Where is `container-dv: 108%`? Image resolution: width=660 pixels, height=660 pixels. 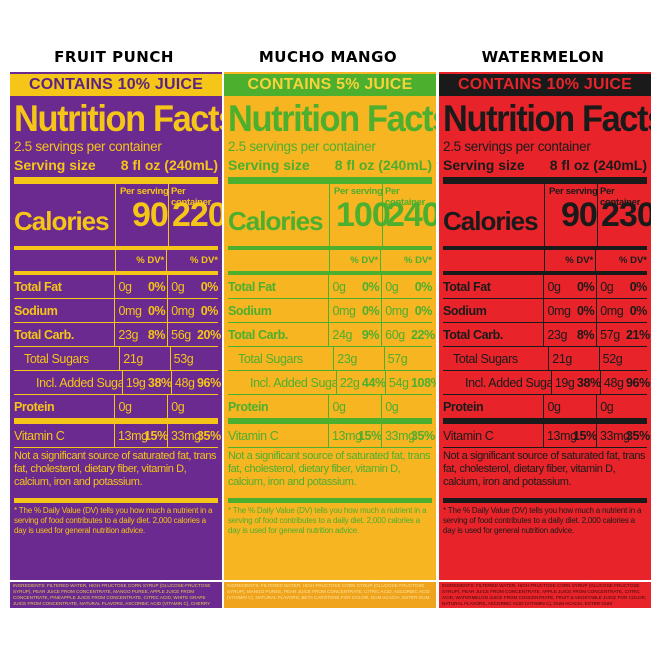
container-dv: 108% is located at coordinates (423, 383).